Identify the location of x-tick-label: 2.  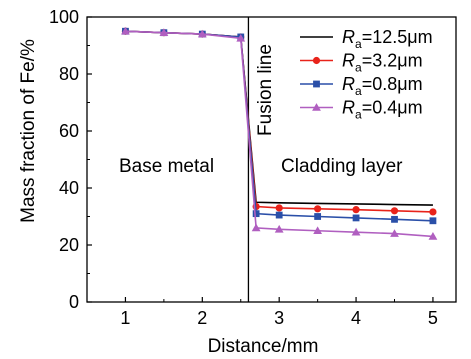
(202, 318).